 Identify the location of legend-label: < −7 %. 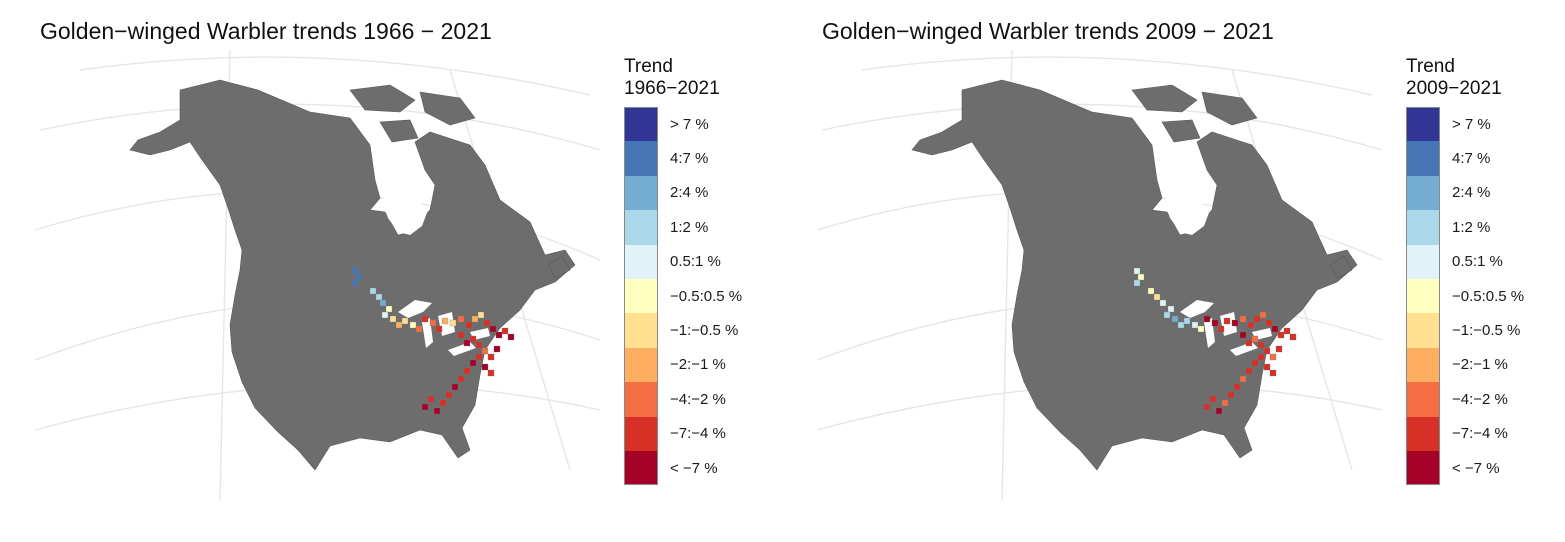
(694, 468).